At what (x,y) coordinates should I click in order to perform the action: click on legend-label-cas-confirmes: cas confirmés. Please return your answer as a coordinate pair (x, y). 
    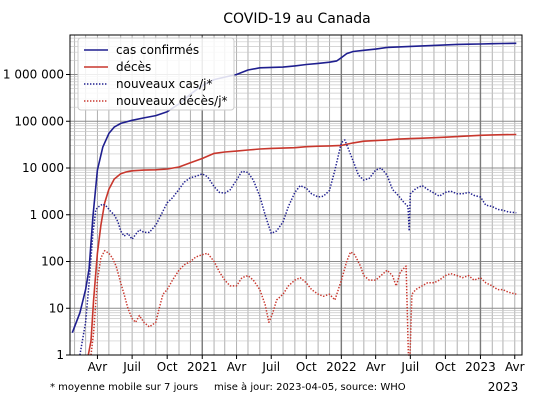
    Looking at the image, I should click on (157, 50).